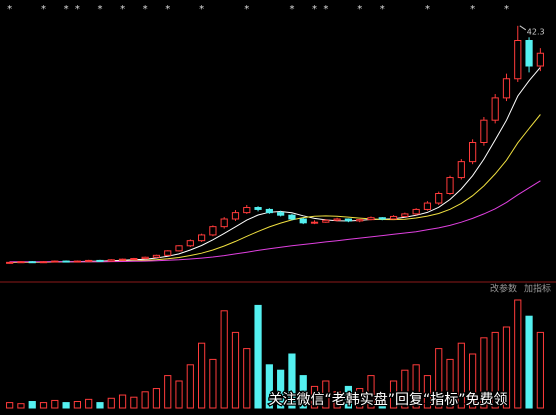 The height and width of the screenshot is (415, 556). I want to click on toolbar-button: 改参数, so click(503, 289).